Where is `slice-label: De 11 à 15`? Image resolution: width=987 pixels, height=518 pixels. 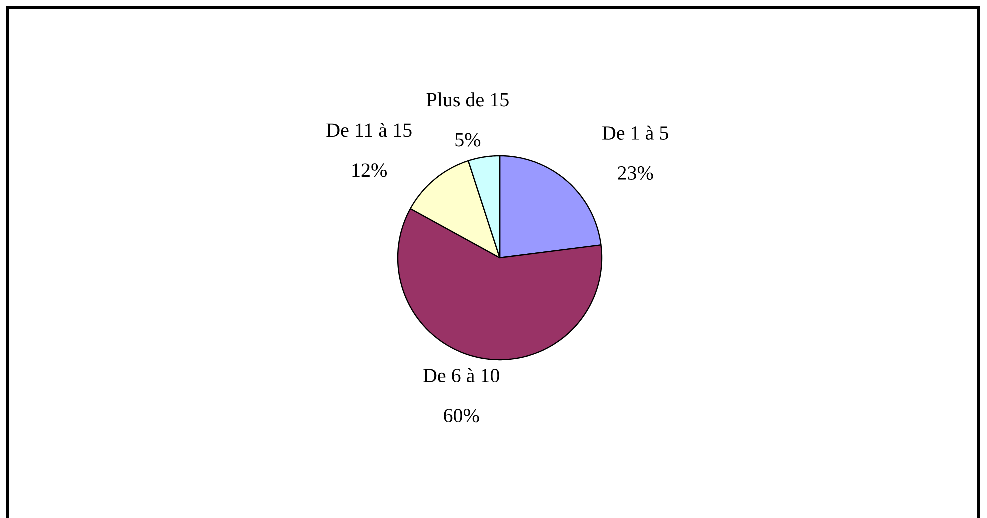
slice-label: De 11 à 15 is located at coordinates (369, 130).